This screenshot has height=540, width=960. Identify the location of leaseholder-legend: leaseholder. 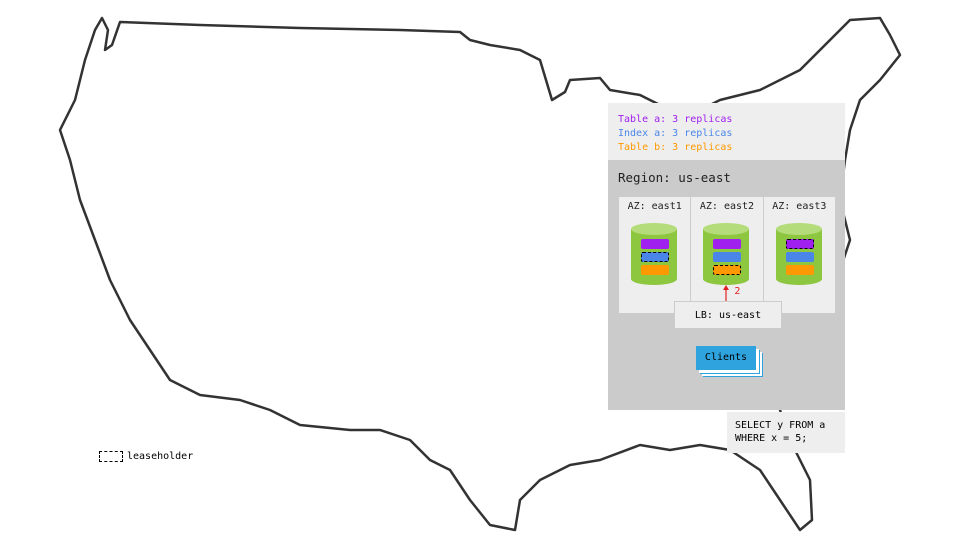
(146, 456).